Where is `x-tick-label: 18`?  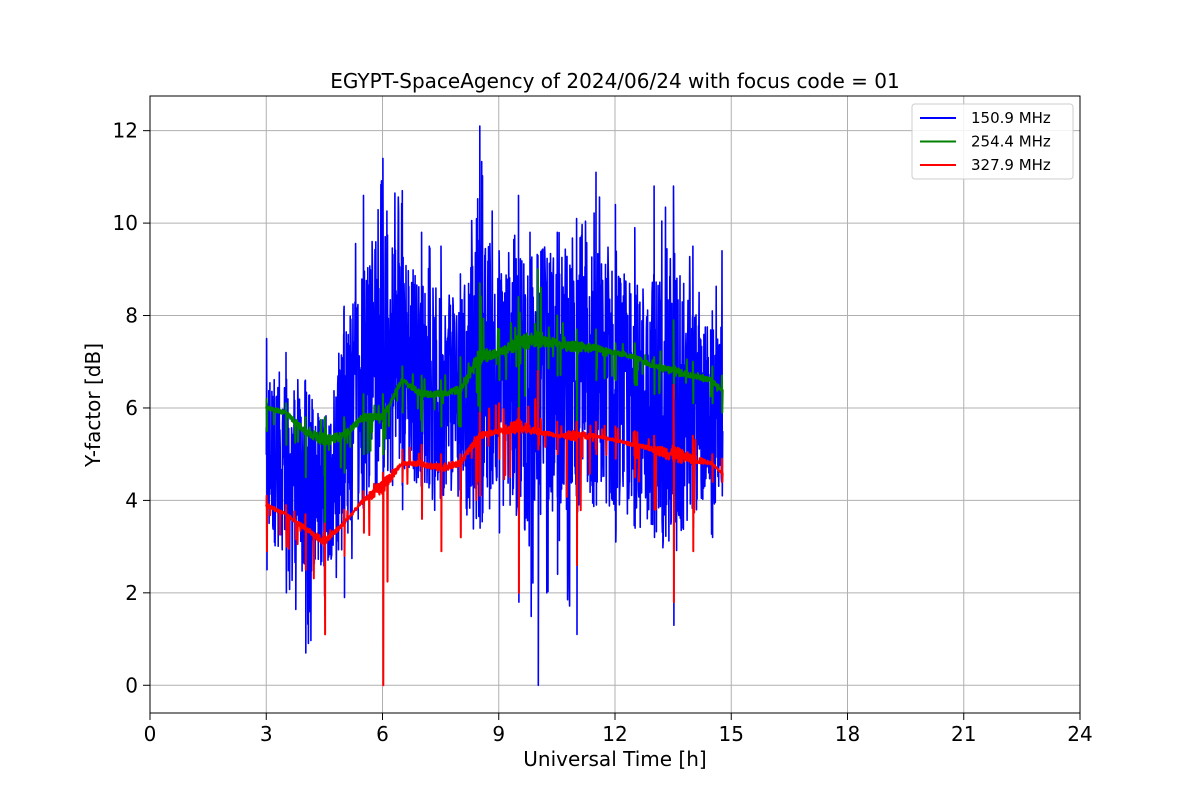 x-tick-label: 18 is located at coordinates (847, 734).